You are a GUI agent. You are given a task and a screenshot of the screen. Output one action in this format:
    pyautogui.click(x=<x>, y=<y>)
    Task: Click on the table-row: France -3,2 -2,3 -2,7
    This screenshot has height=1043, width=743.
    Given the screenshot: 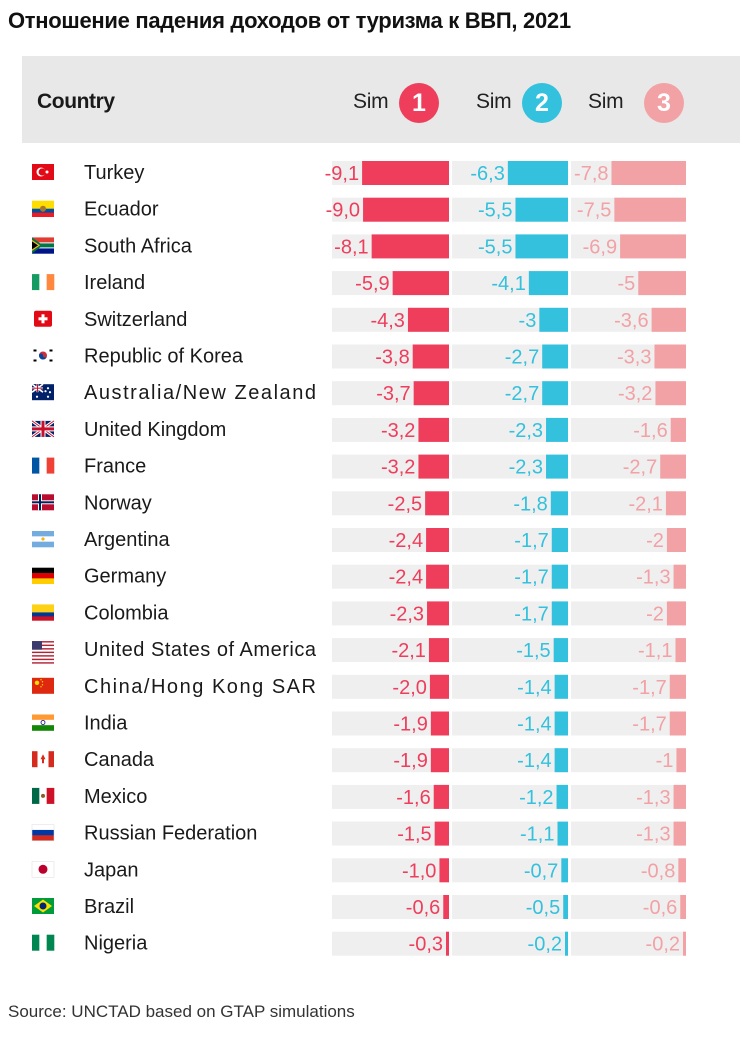 What is the action you would take?
    pyautogui.click(x=359, y=466)
    